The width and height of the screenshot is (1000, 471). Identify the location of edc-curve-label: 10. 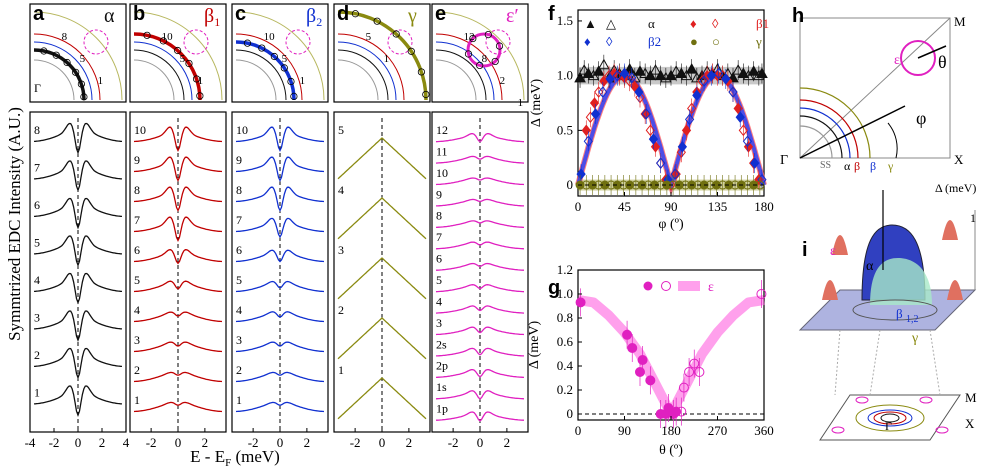
(140, 130).